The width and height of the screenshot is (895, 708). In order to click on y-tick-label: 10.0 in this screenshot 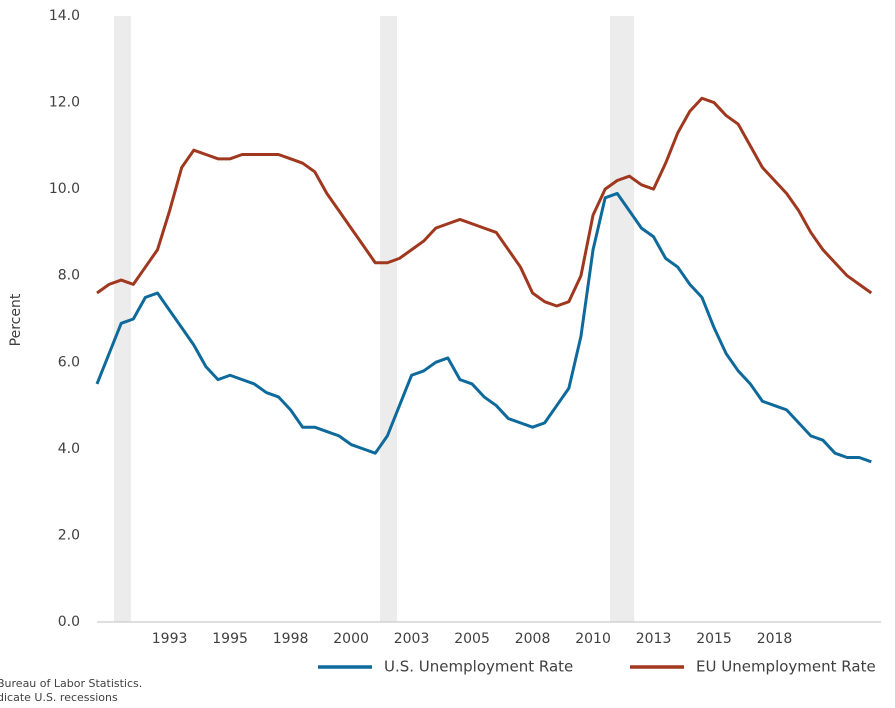, I will do `click(64, 189)`.